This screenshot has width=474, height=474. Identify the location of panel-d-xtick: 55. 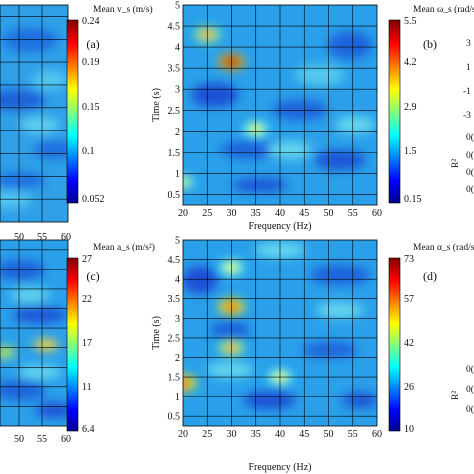
(353, 434).